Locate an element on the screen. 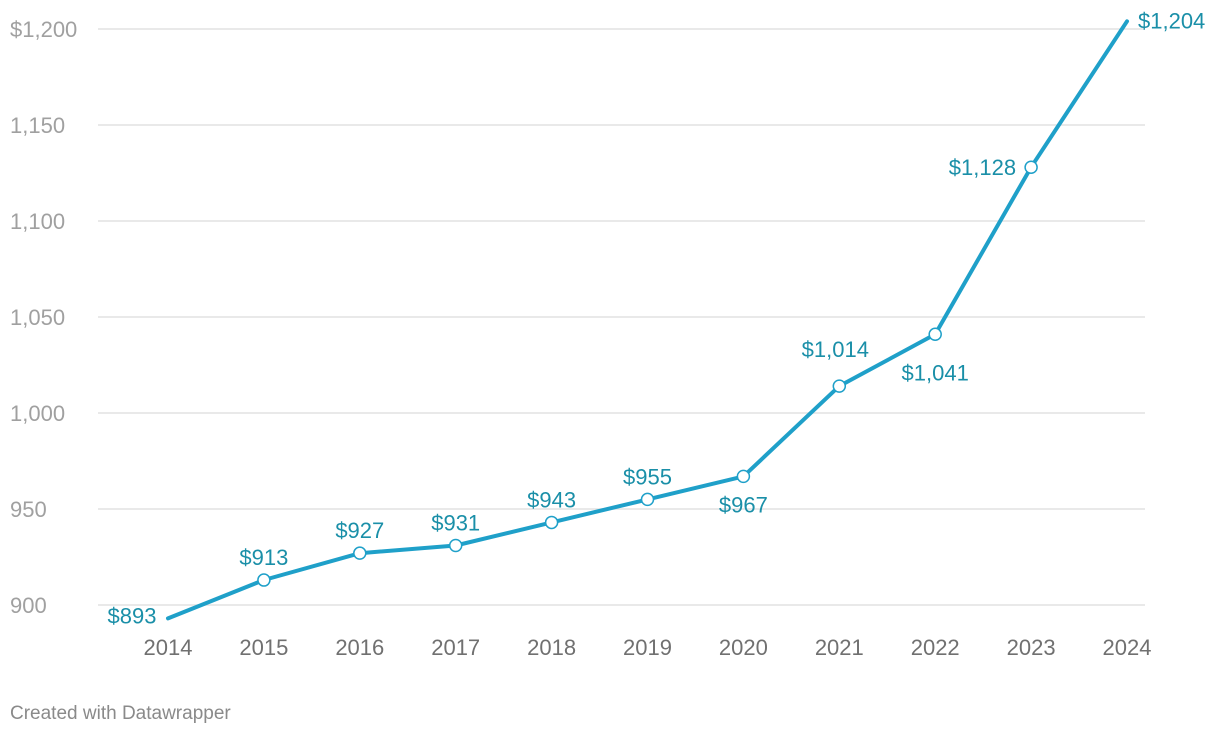 The image size is (1220, 738). data-label: $927 is located at coordinates (359, 530).